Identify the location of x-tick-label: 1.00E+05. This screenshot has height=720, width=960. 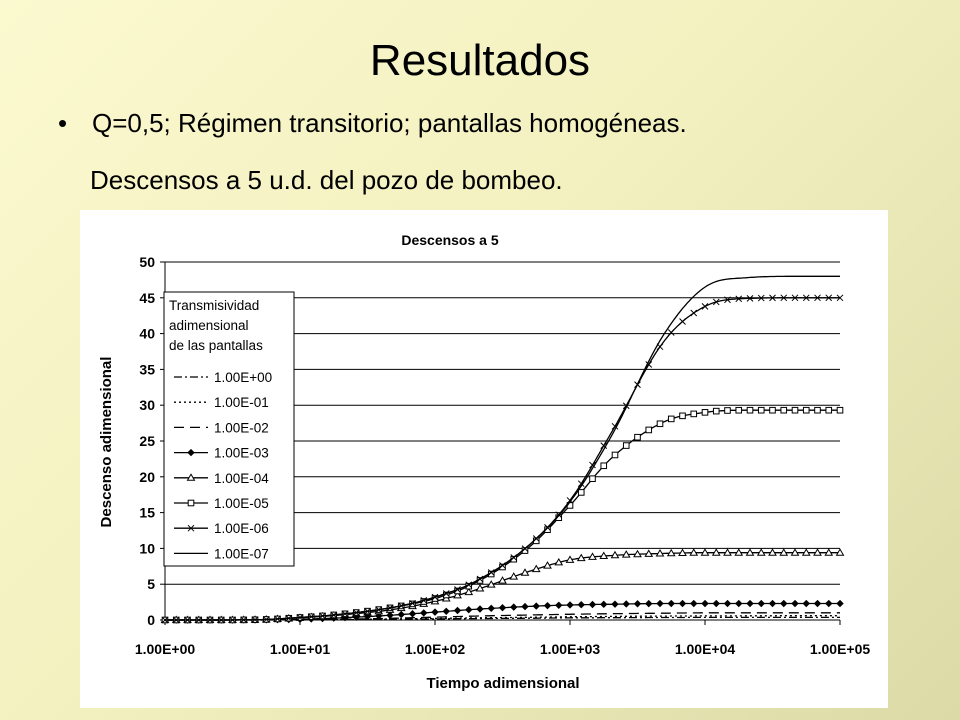
(840, 649).